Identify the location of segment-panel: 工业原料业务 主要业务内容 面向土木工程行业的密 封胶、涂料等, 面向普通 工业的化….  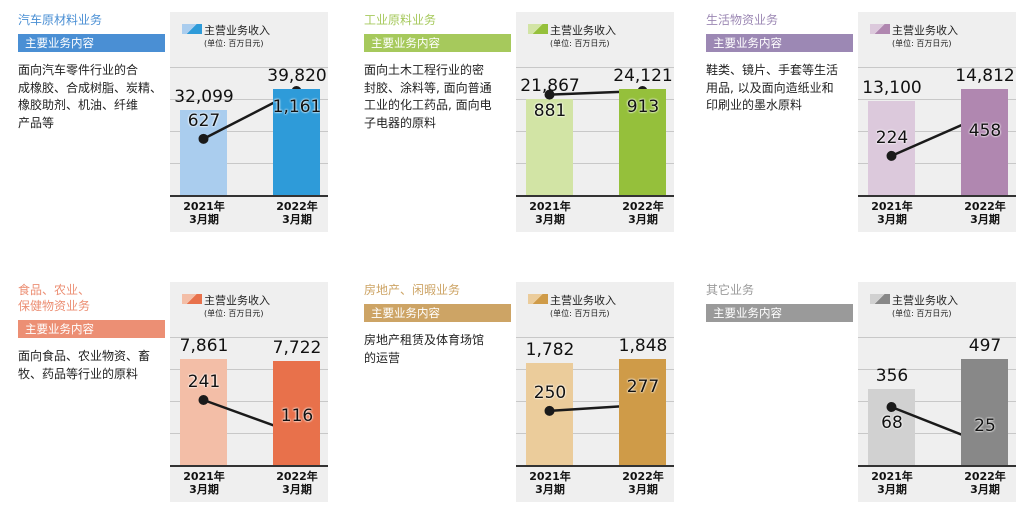
(524, 125).